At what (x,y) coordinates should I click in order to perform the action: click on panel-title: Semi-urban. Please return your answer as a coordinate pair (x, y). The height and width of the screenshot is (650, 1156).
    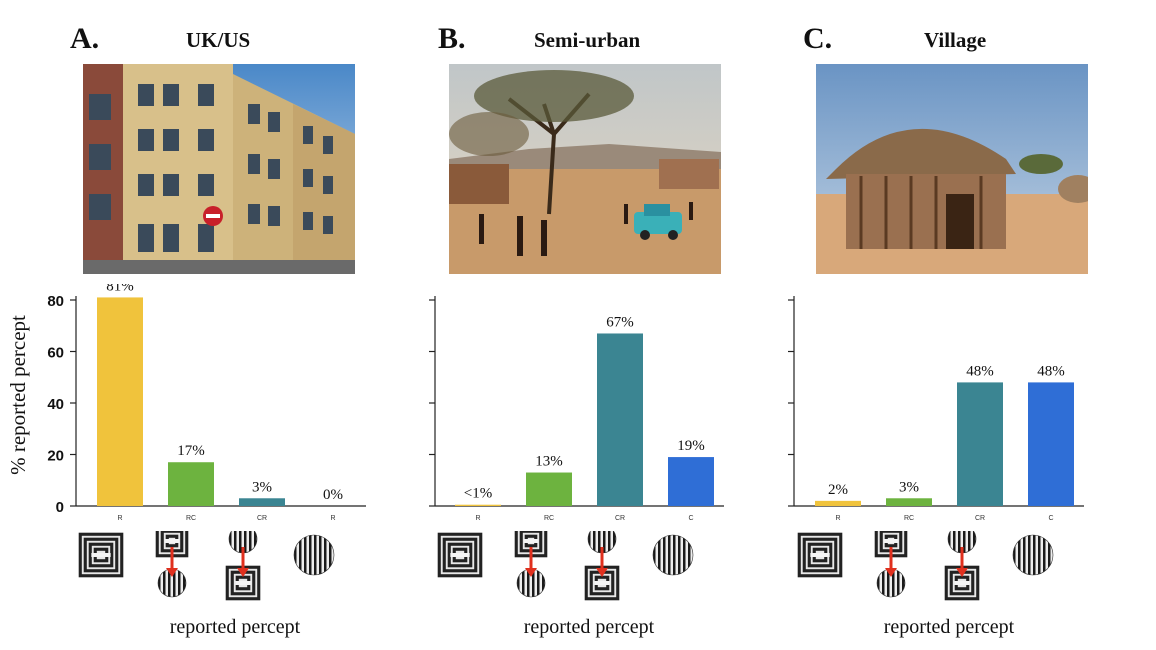
    Looking at the image, I should click on (587, 40).